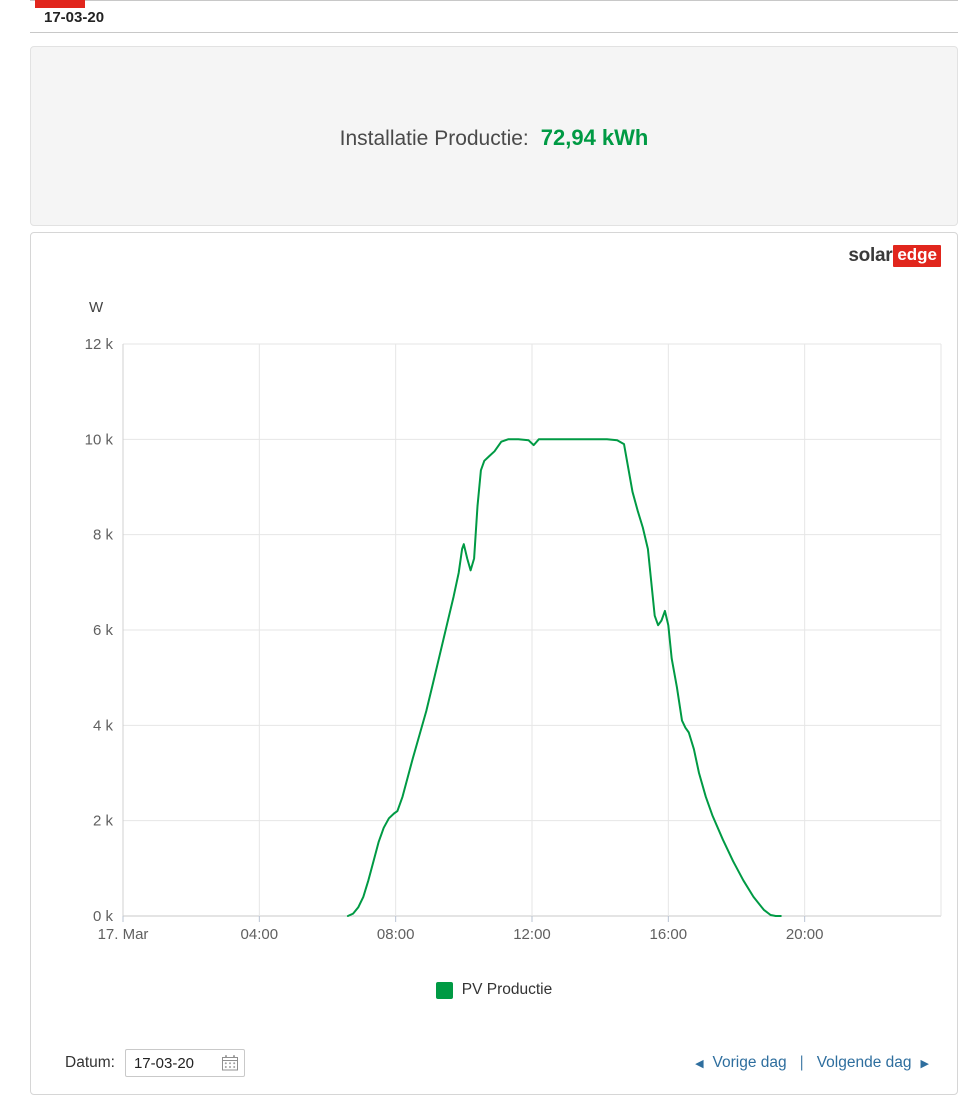 The width and height of the screenshot is (965, 1097). I want to click on svg-text: W, so click(96, 307).